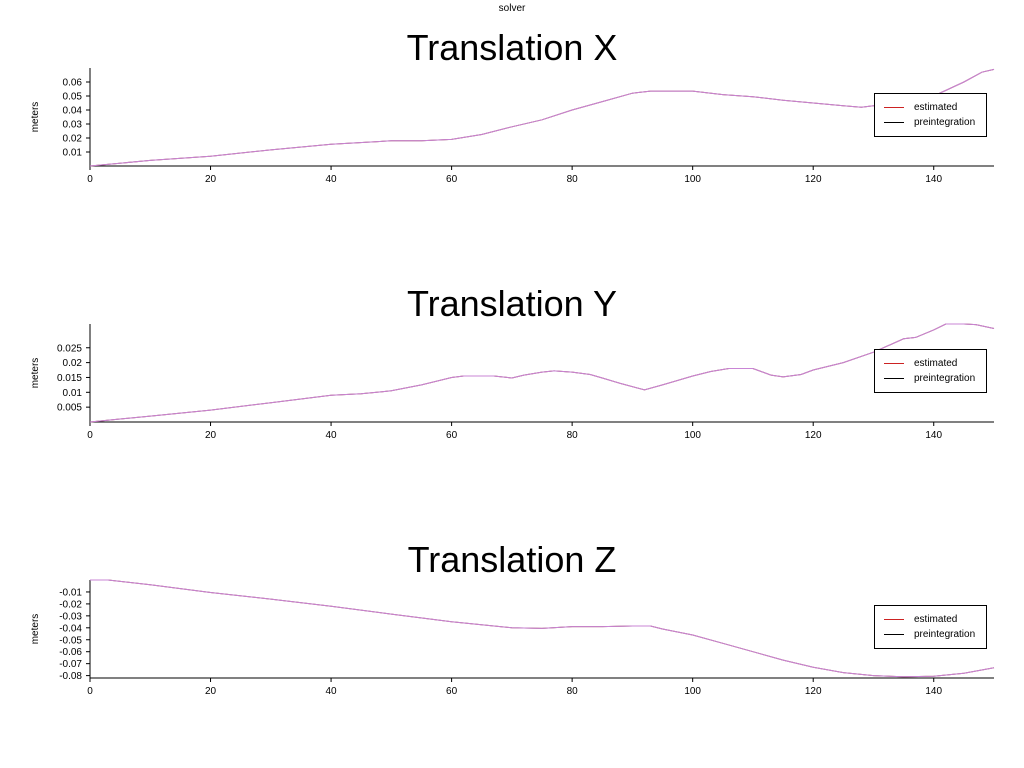 The height and width of the screenshot is (768, 1024). What do you see at coordinates (73, 83) in the screenshot?
I see `y-tick-label: 0.06` at bounding box center [73, 83].